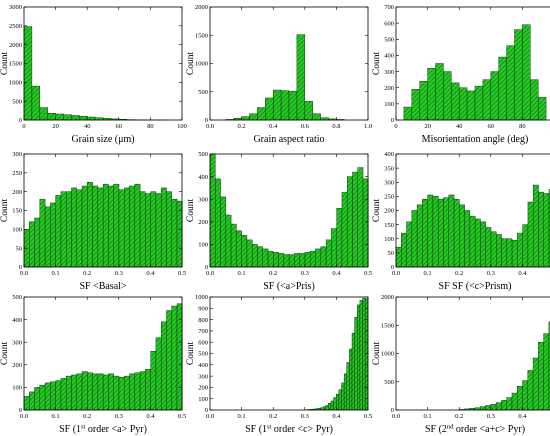 The width and height of the screenshot is (550, 436). I want to click on x-tick-label: 80, so click(150, 126).